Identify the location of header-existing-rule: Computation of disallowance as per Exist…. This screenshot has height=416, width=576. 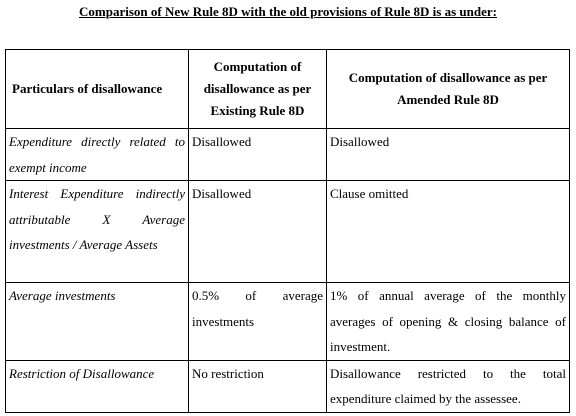
(257, 89).